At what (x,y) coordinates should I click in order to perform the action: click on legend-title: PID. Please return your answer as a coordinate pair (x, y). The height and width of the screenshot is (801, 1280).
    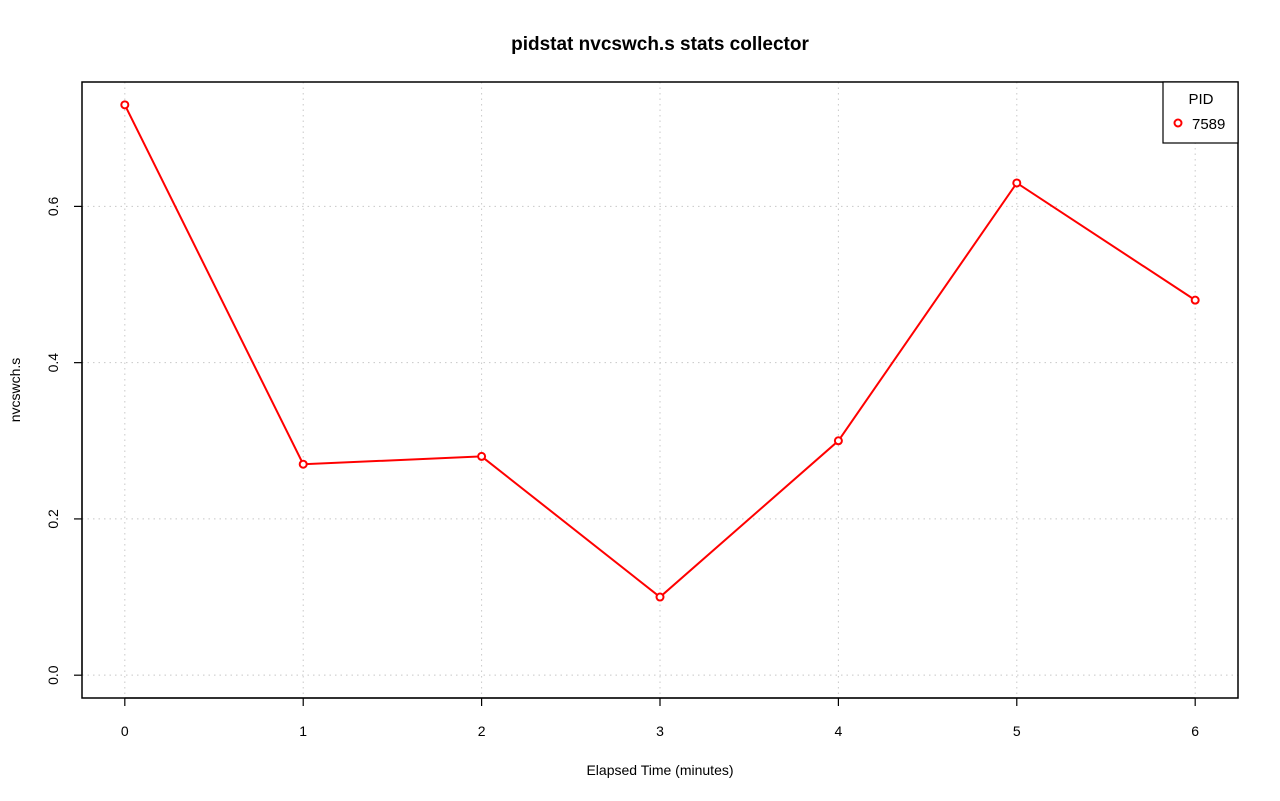
    Looking at the image, I should click on (1200, 99).